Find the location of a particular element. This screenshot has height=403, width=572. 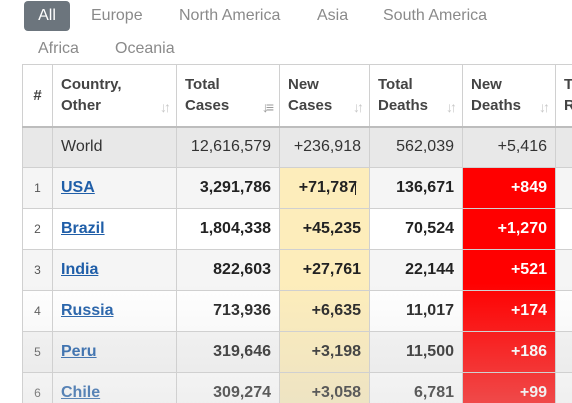

header-total-deaths: Total Deaths ↓↑ is located at coordinates (416, 96).